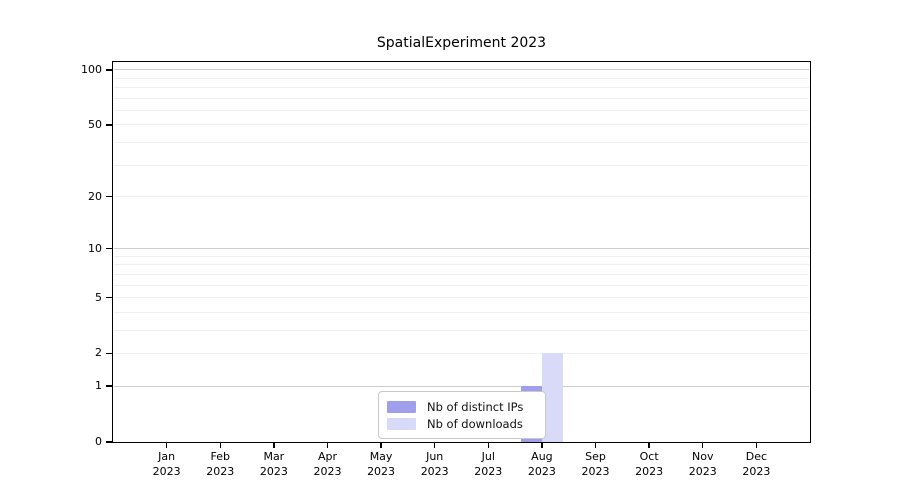  Describe the element at coordinates (649, 456) in the screenshot. I see `x-tick-month: Oct` at that location.